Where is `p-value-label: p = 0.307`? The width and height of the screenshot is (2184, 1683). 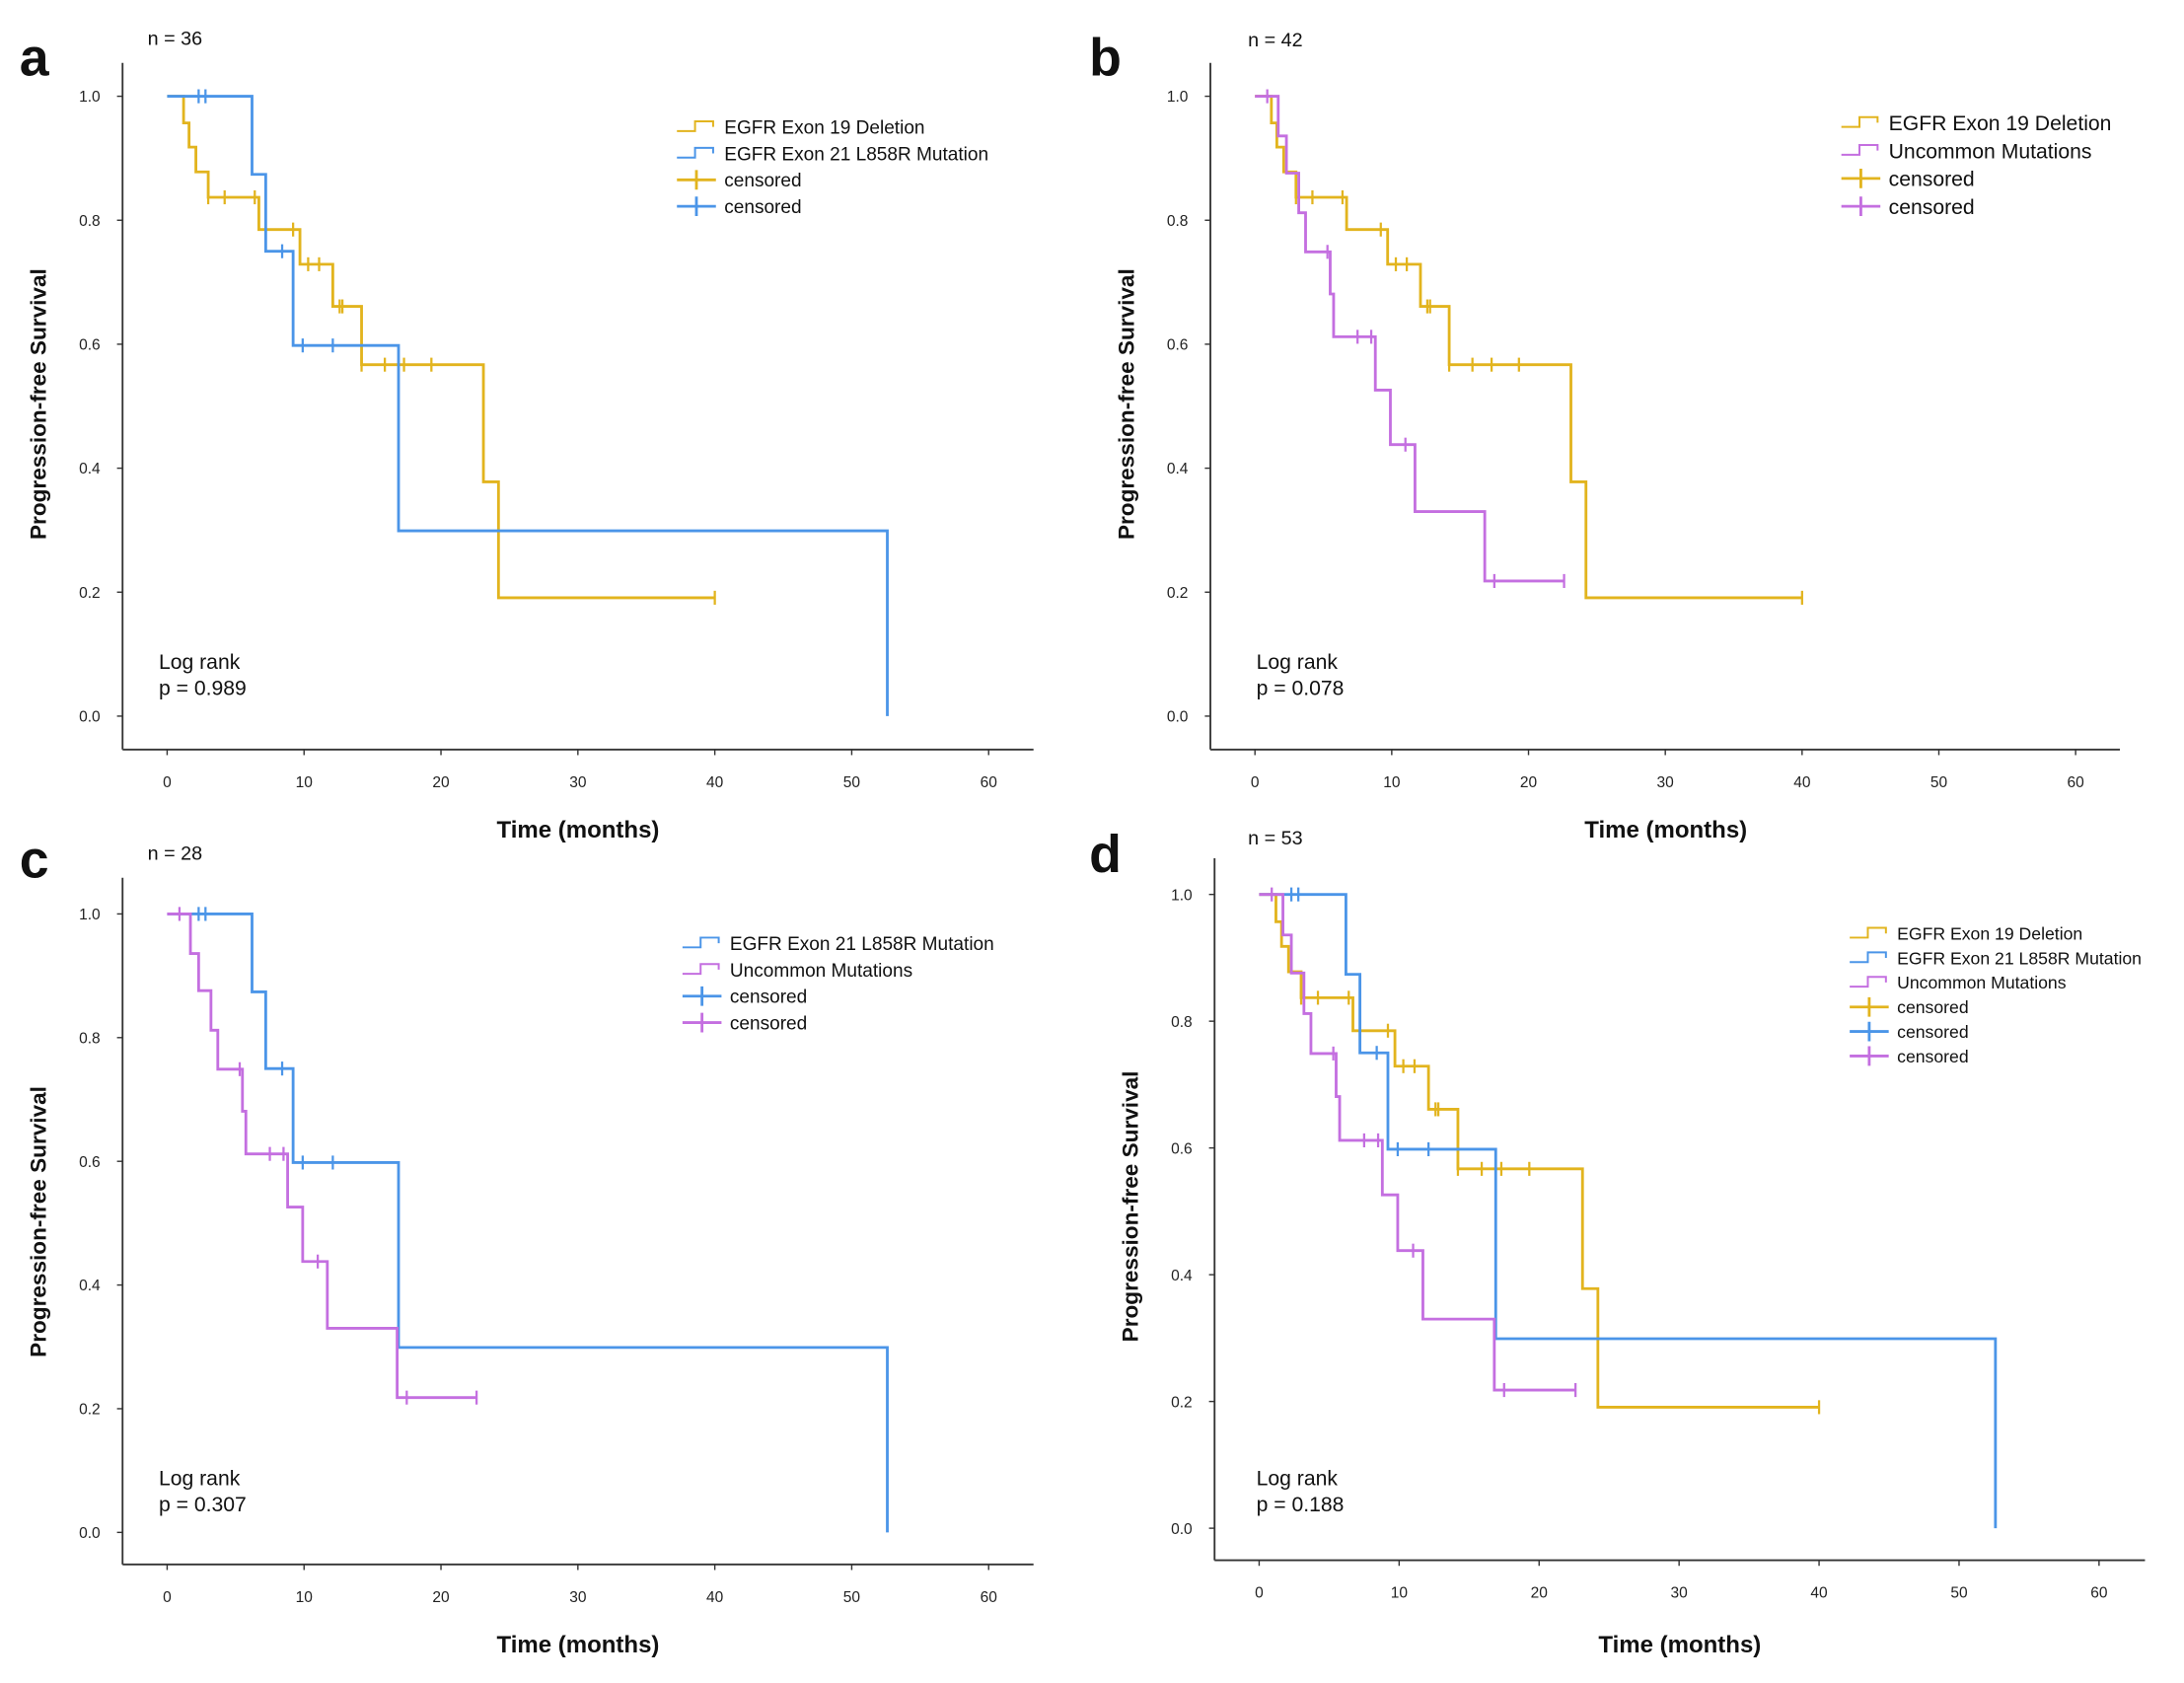 p-value-label: p = 0.307 is located at coordinates (203, 1505).